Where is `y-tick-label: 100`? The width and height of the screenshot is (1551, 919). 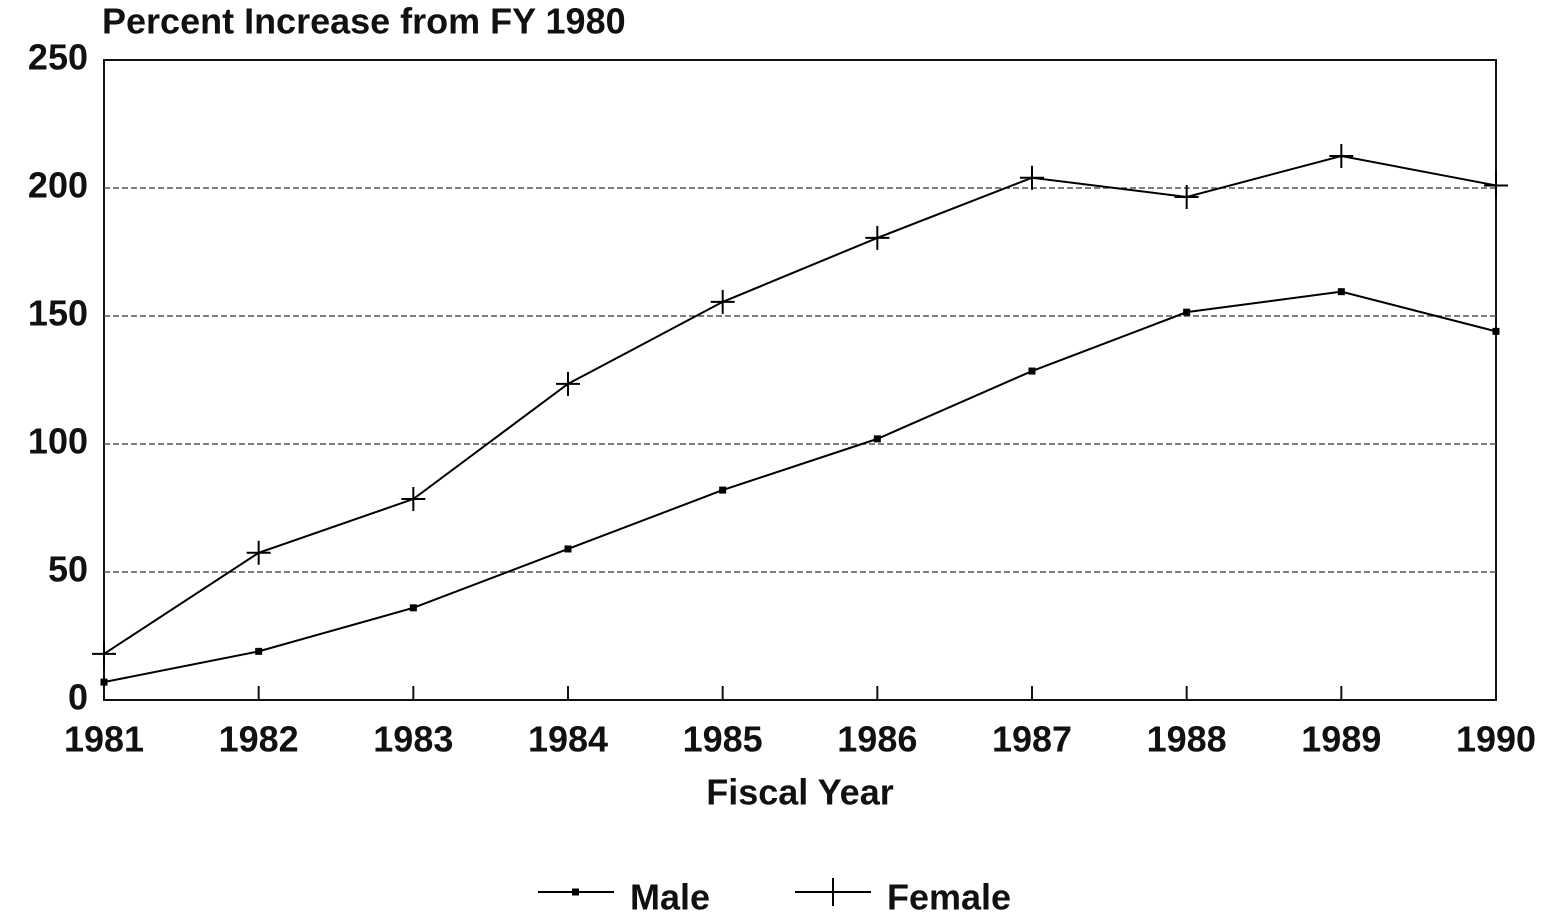
y-tick-label: 100 is located at coordinates (58, 441).